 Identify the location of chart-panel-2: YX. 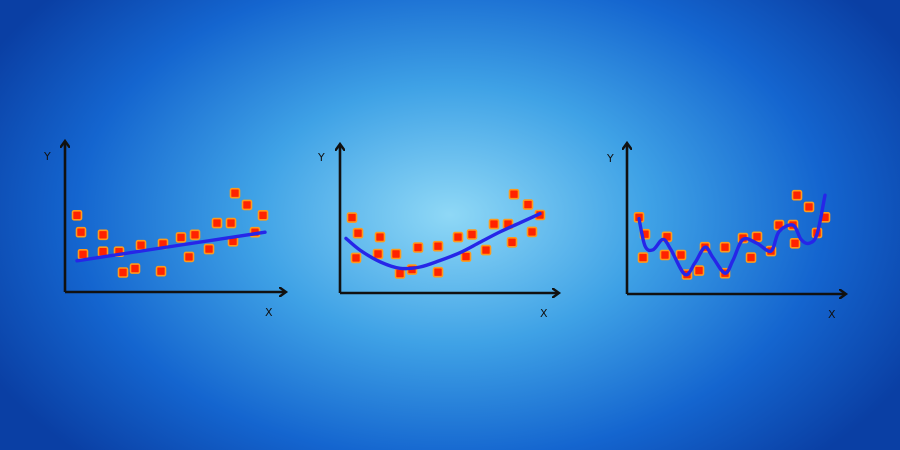
(437, 232).